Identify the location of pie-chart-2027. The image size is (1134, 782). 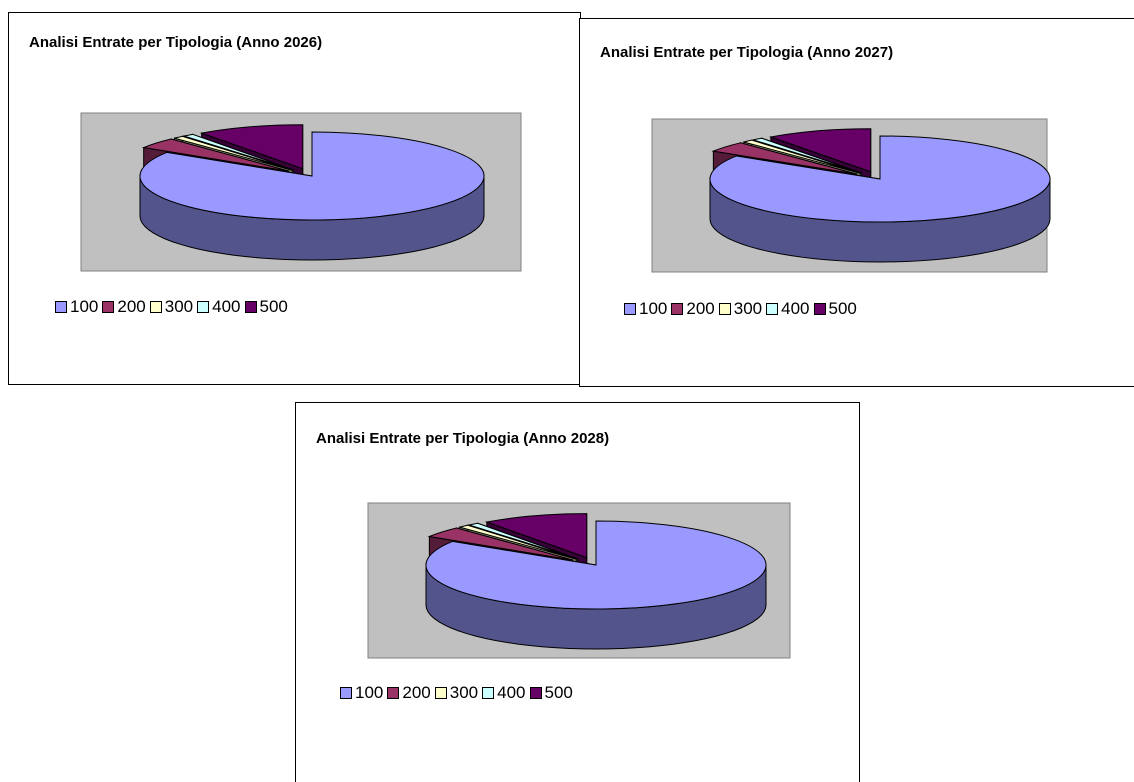
(851, 195).